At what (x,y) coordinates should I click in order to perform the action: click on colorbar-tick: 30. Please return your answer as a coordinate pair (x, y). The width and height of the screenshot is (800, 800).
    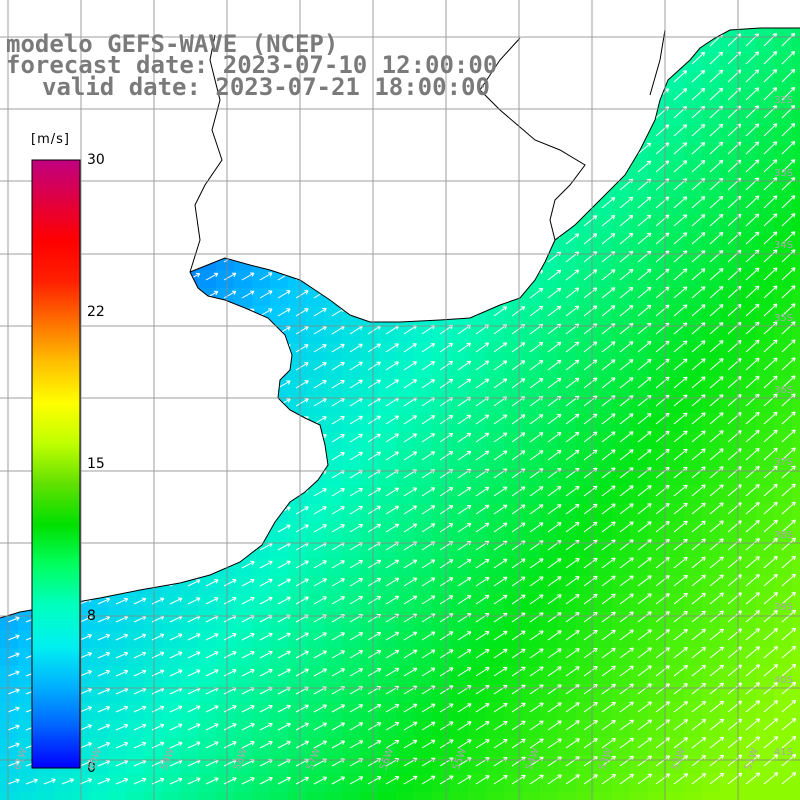
    Looking at the image, I should click on (96, 160).